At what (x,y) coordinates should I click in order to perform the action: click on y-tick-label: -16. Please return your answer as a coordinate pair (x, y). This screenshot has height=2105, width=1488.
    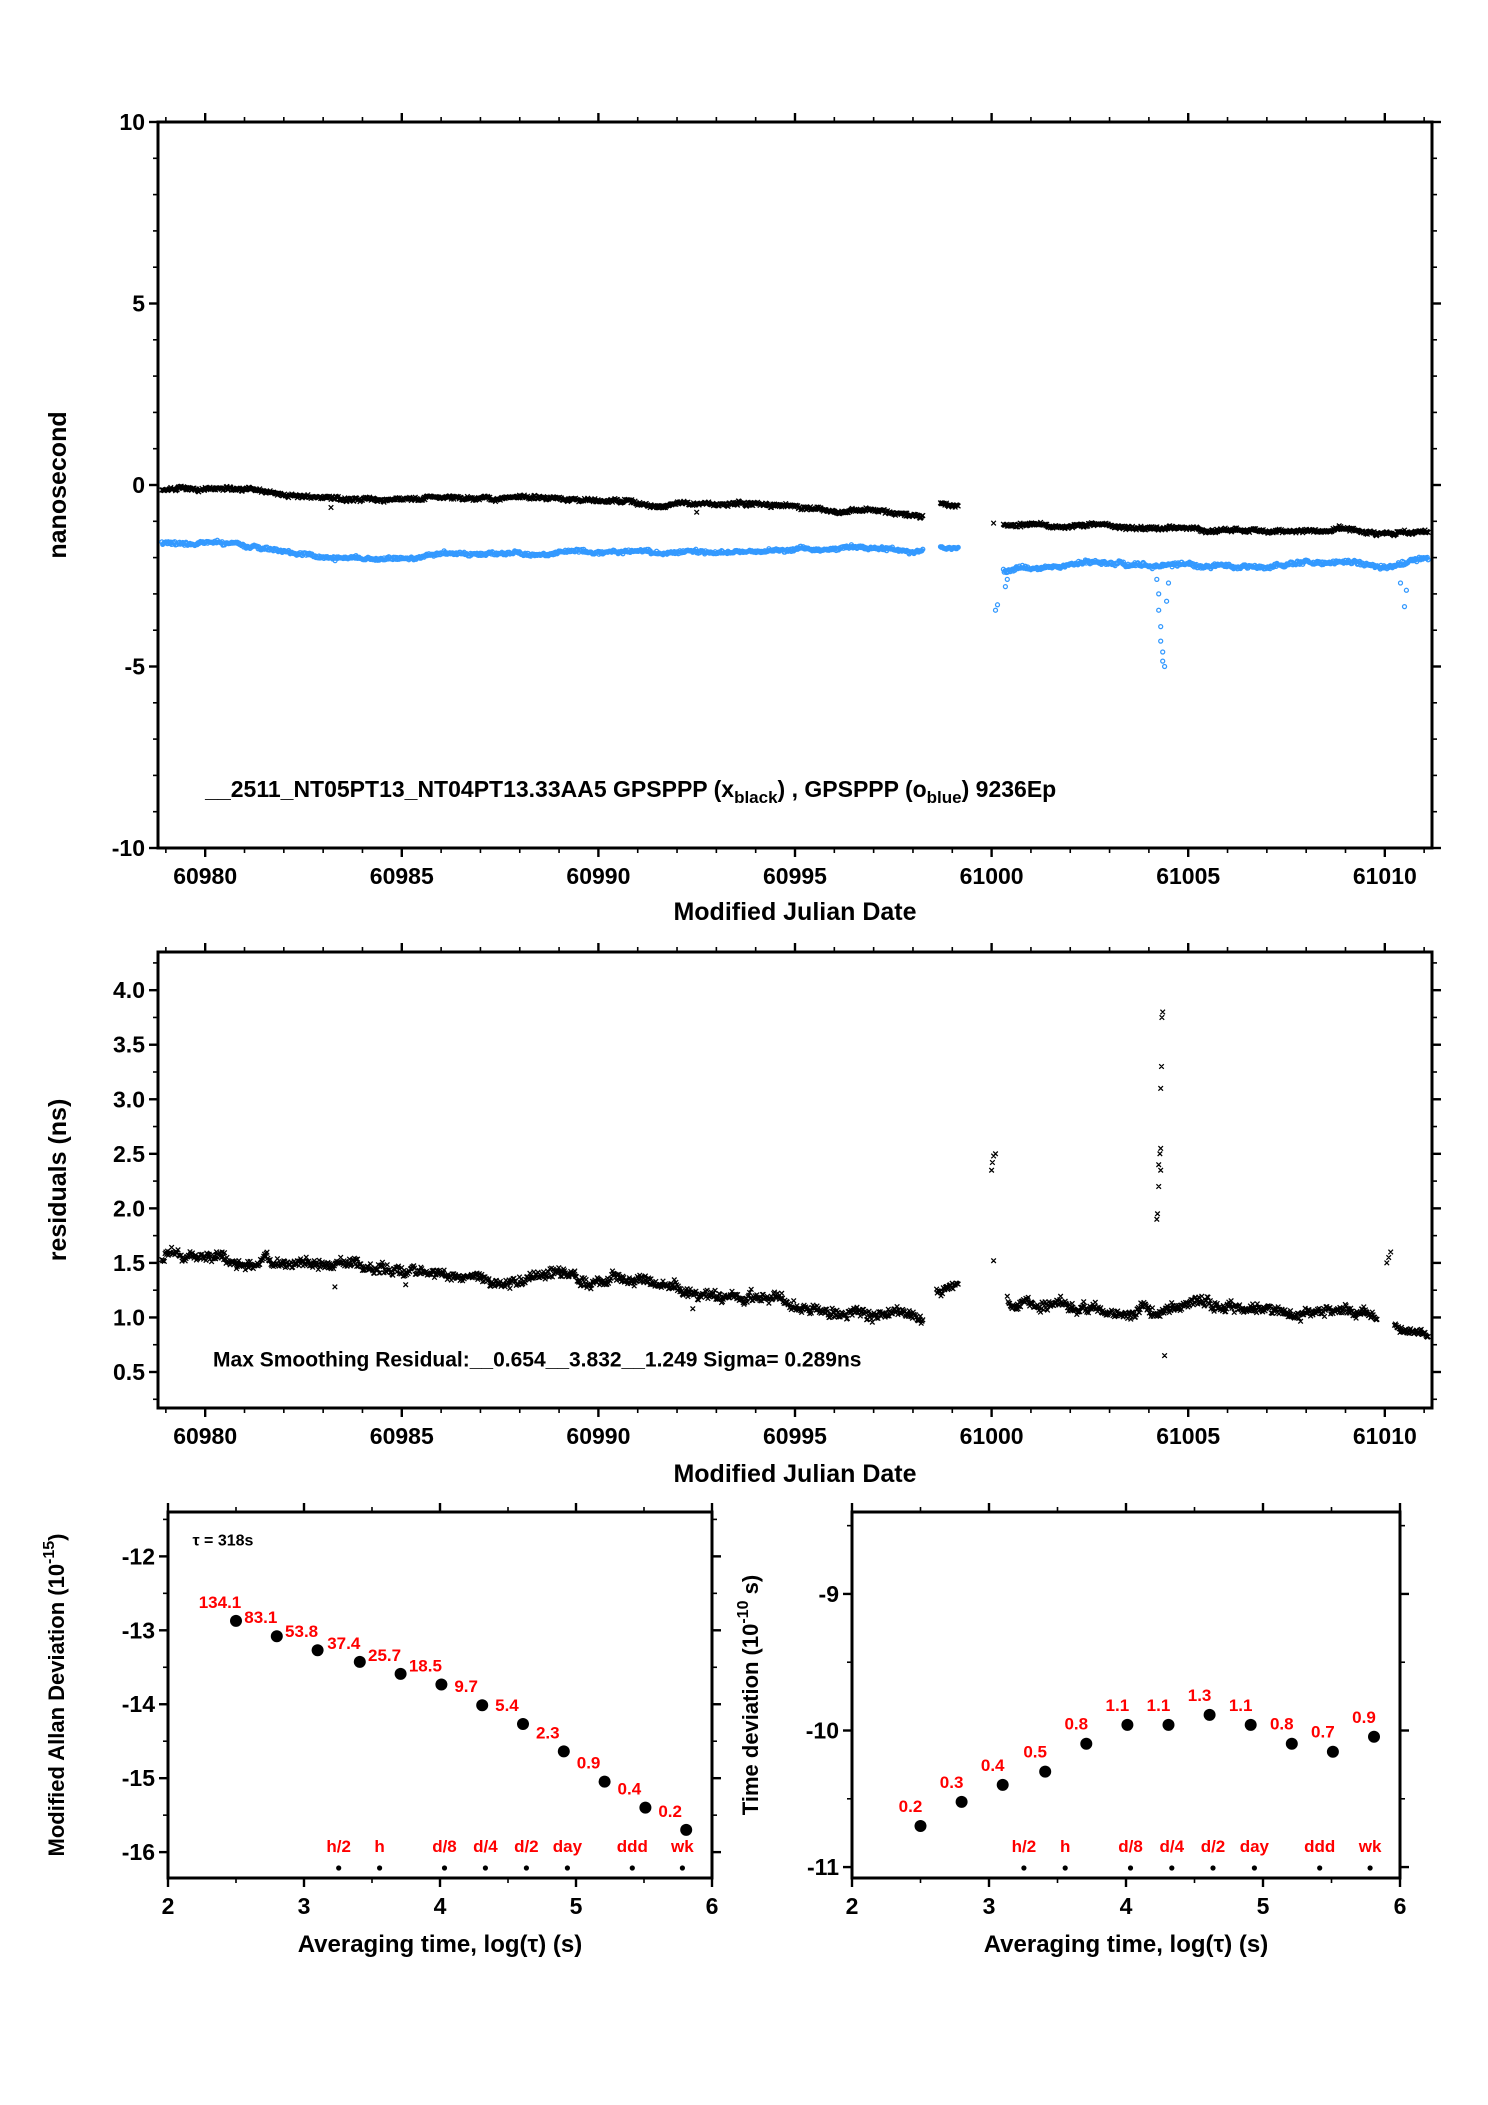
    Looking at the image, I should click on (138, 1852).